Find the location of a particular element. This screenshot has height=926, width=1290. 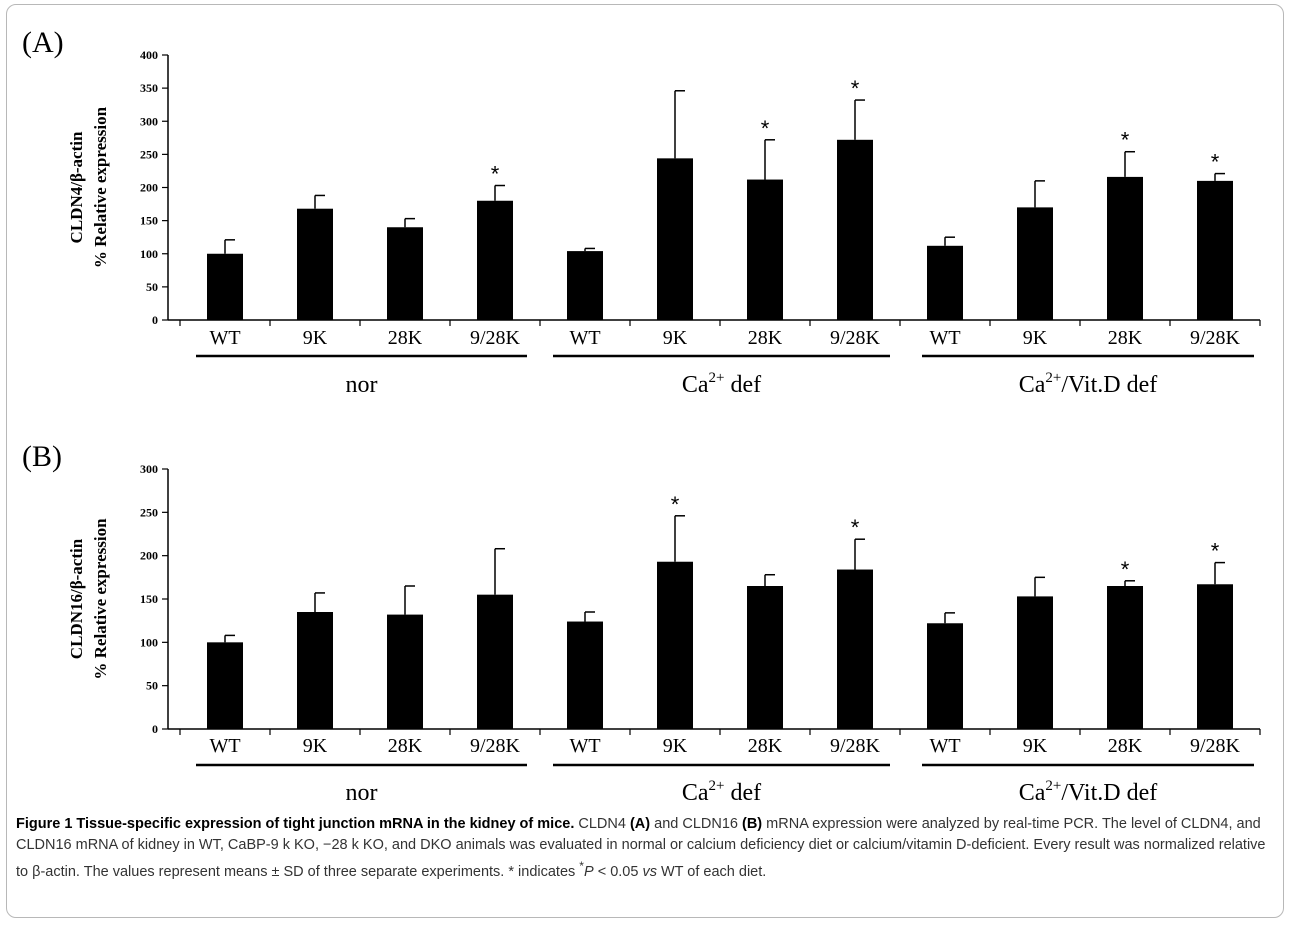

panel-a-group-label: Ca2+ def is located at coordinates (721, 384).